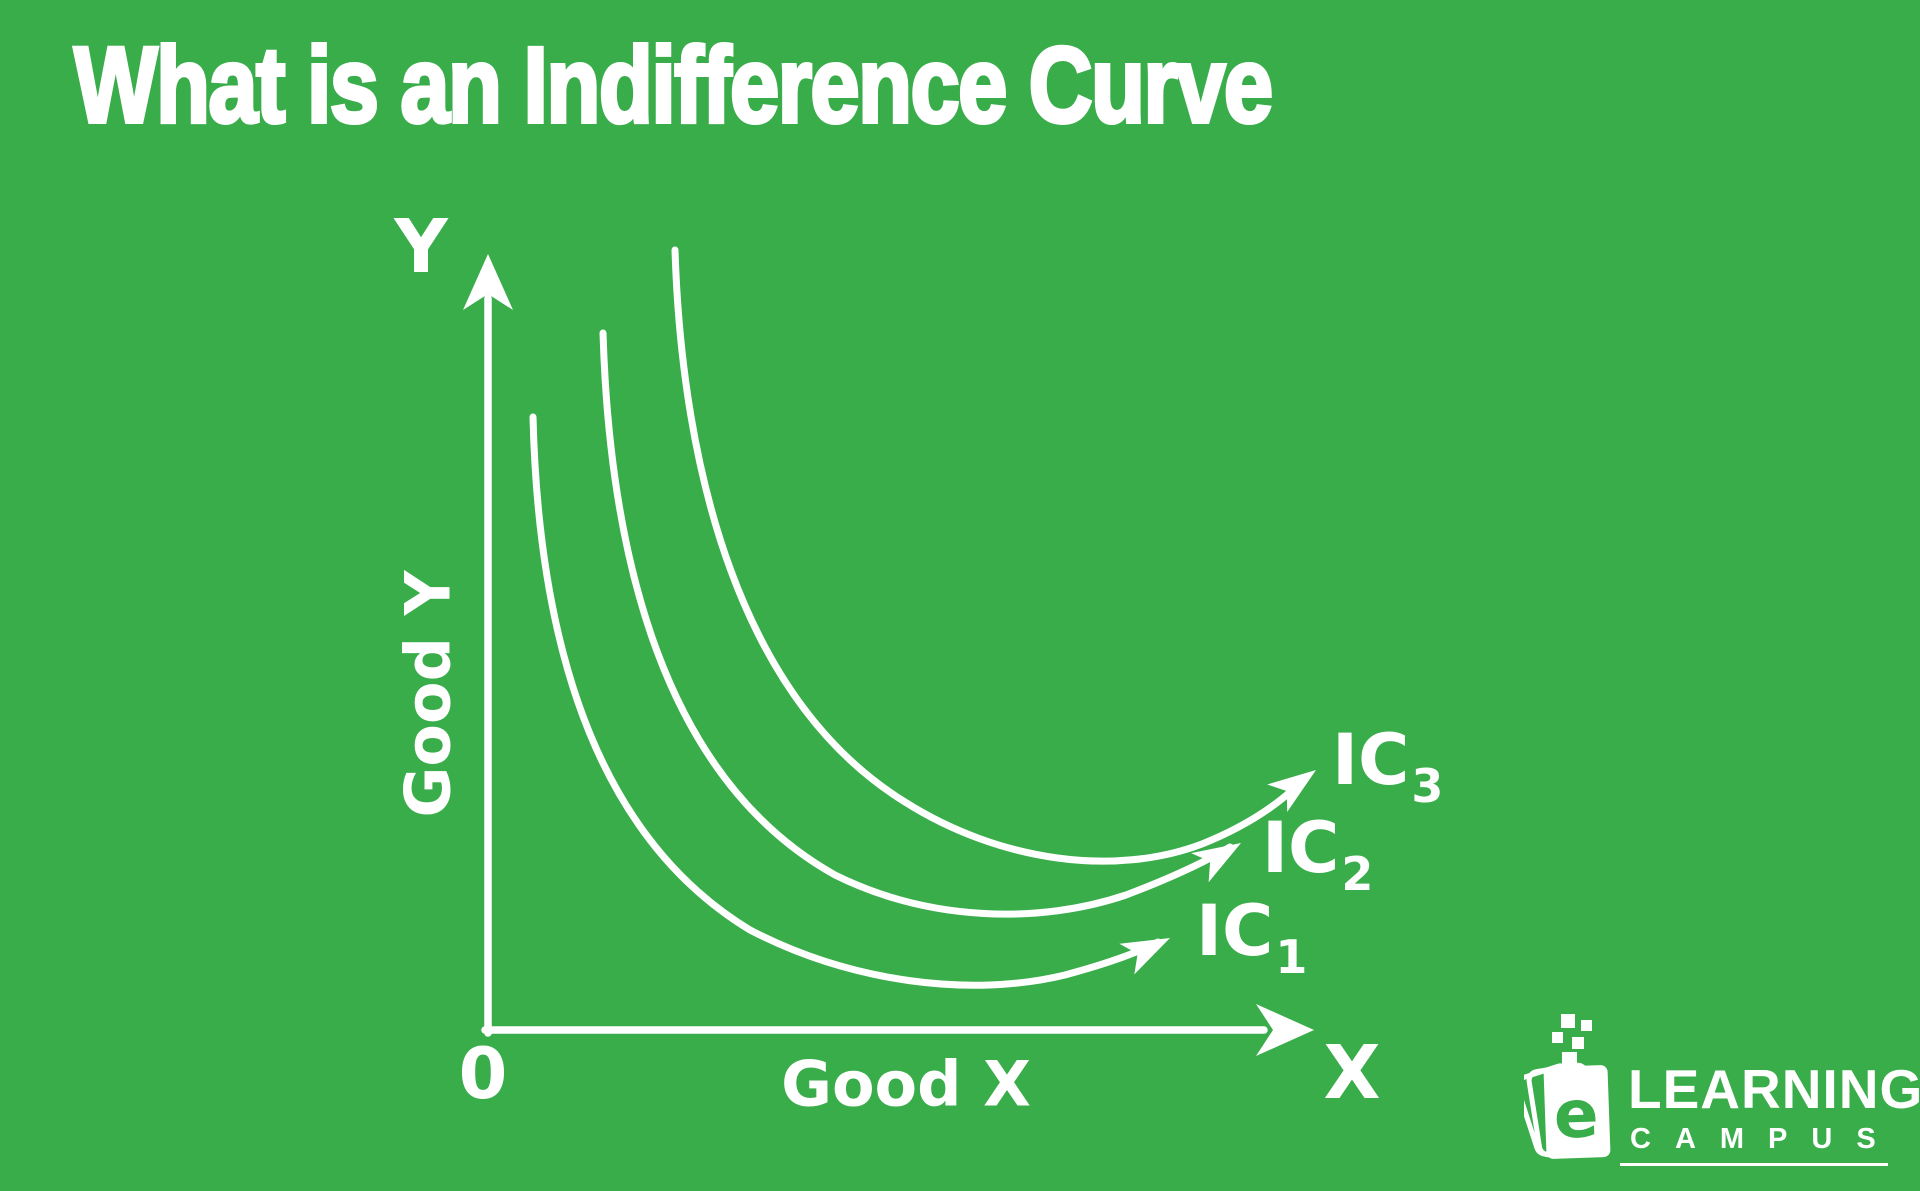 This screenshot has width=1920, height=1191. Describe the element at coordinates (1301, 848) in the screenshot. I see `curve-2-label-base: IC` at that location.